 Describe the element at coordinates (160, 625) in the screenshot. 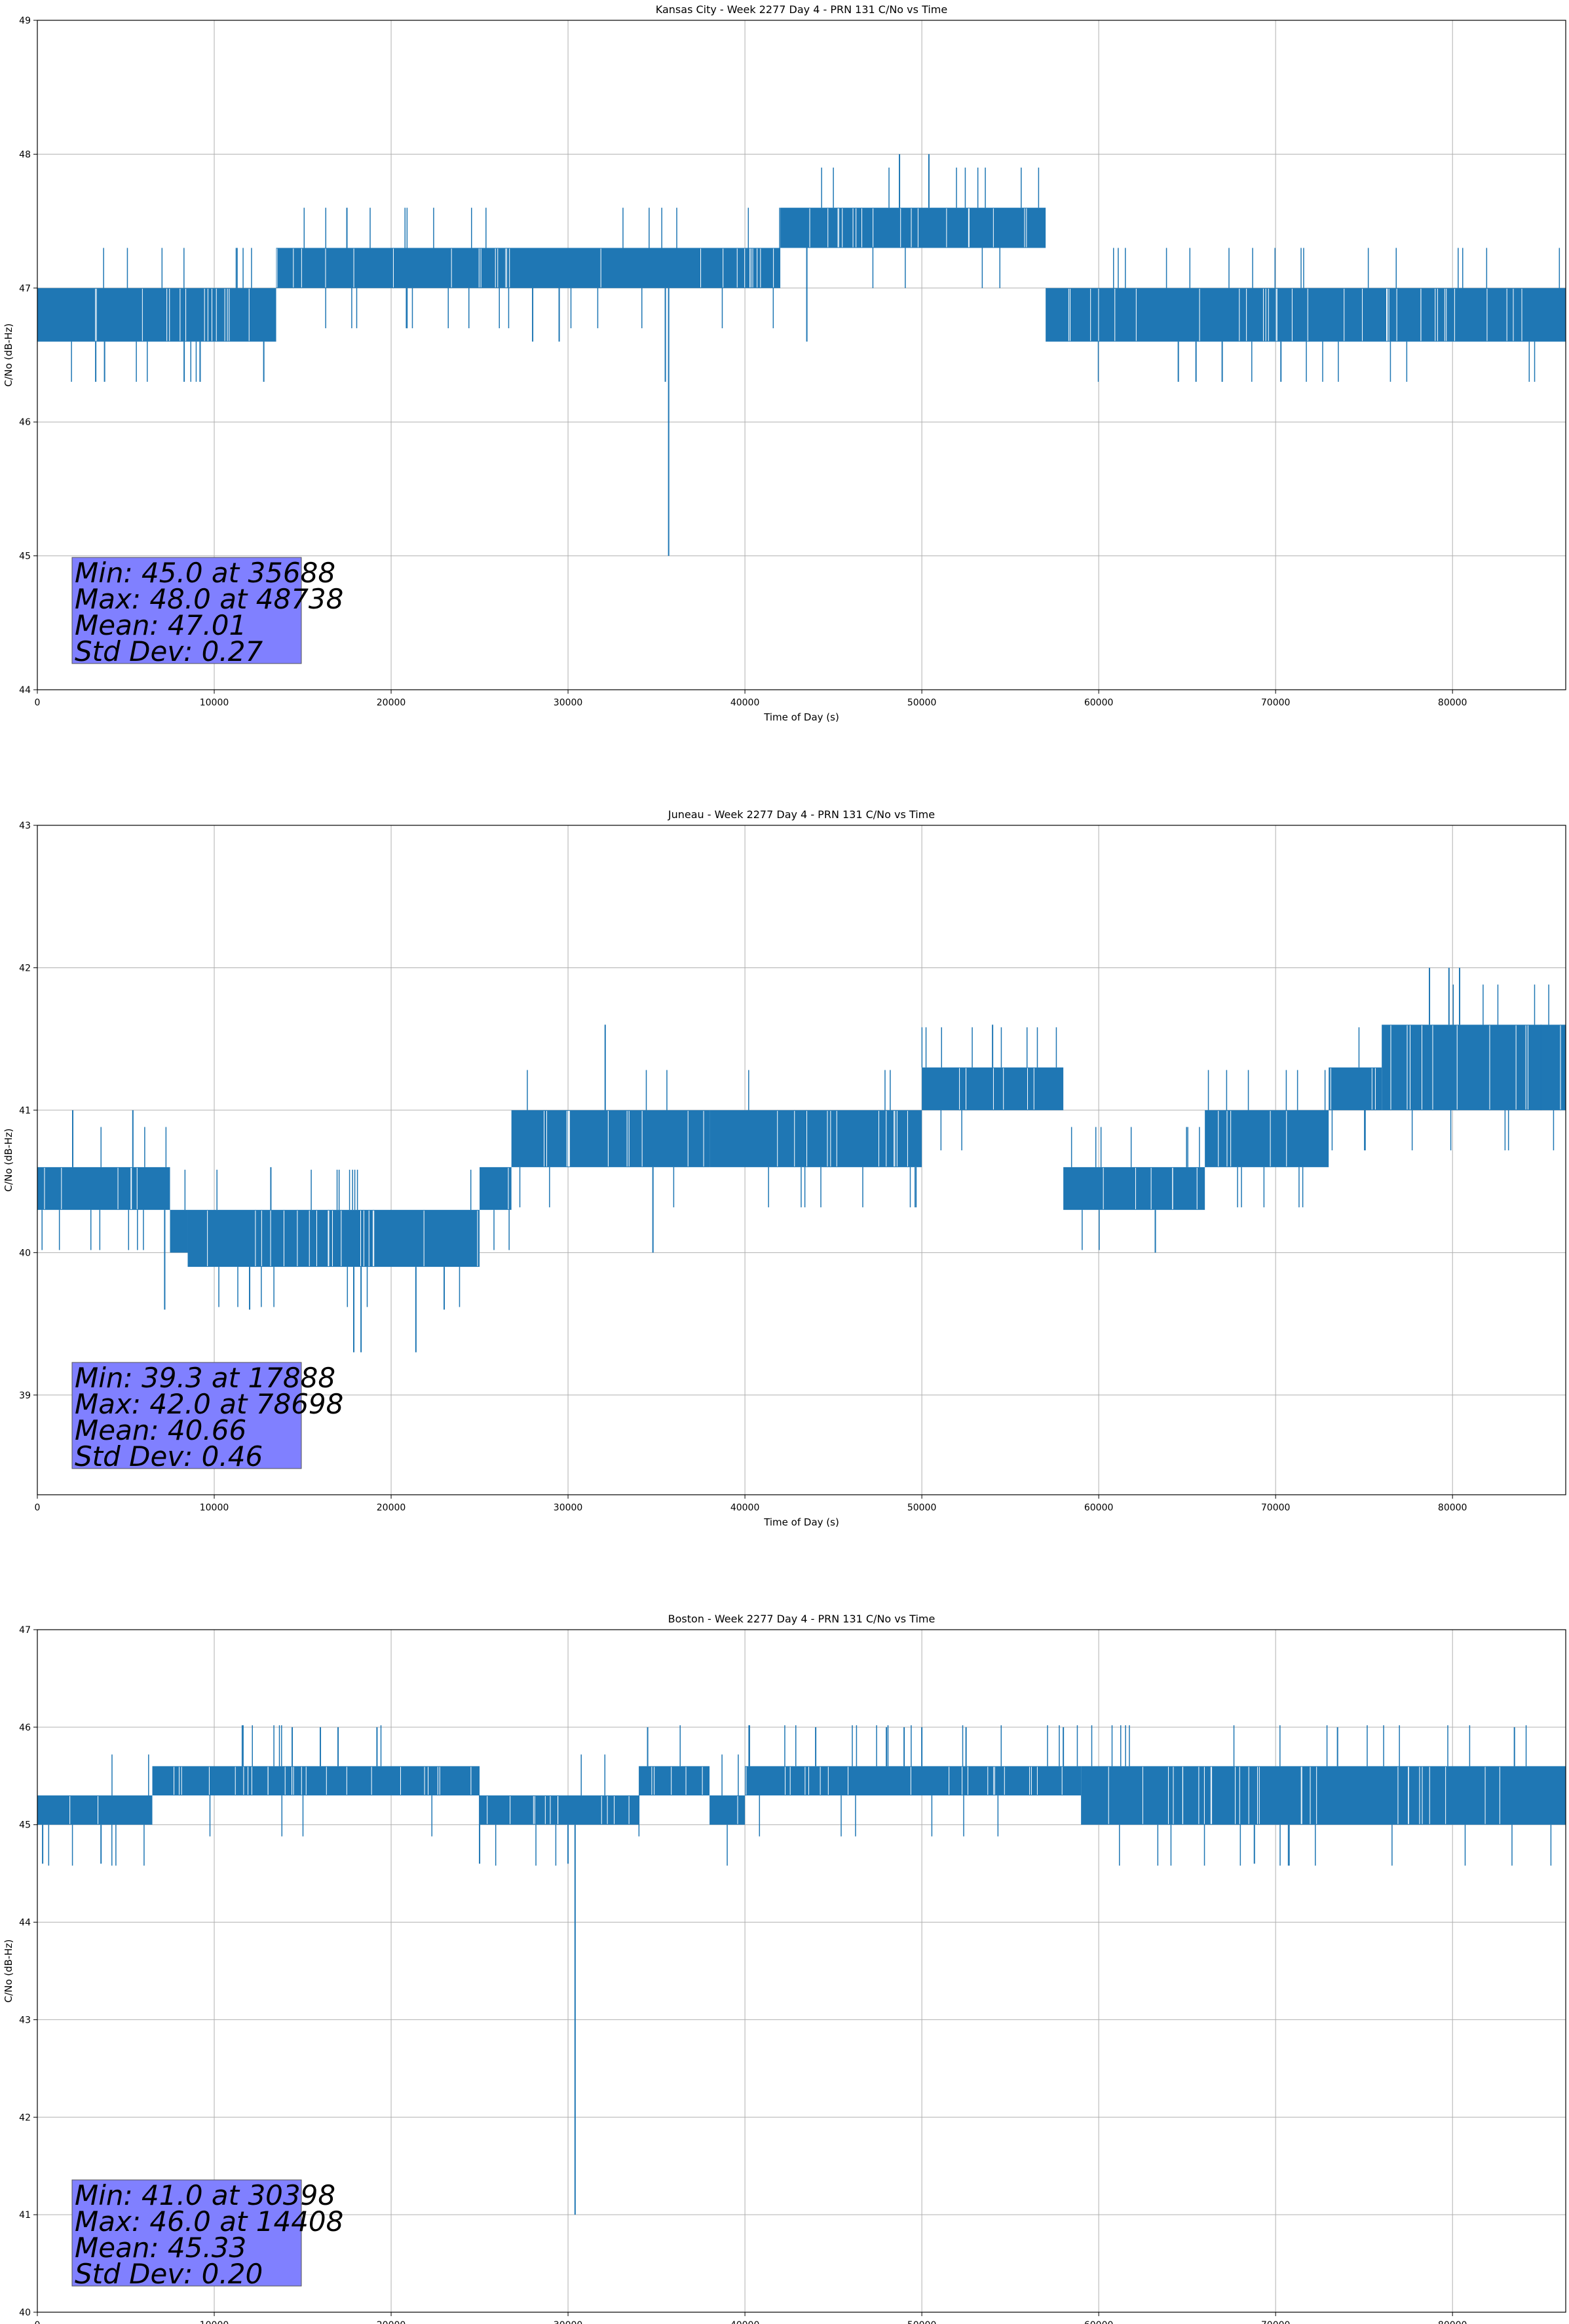

I see `stats-line: Mean: 47.01` at that location.